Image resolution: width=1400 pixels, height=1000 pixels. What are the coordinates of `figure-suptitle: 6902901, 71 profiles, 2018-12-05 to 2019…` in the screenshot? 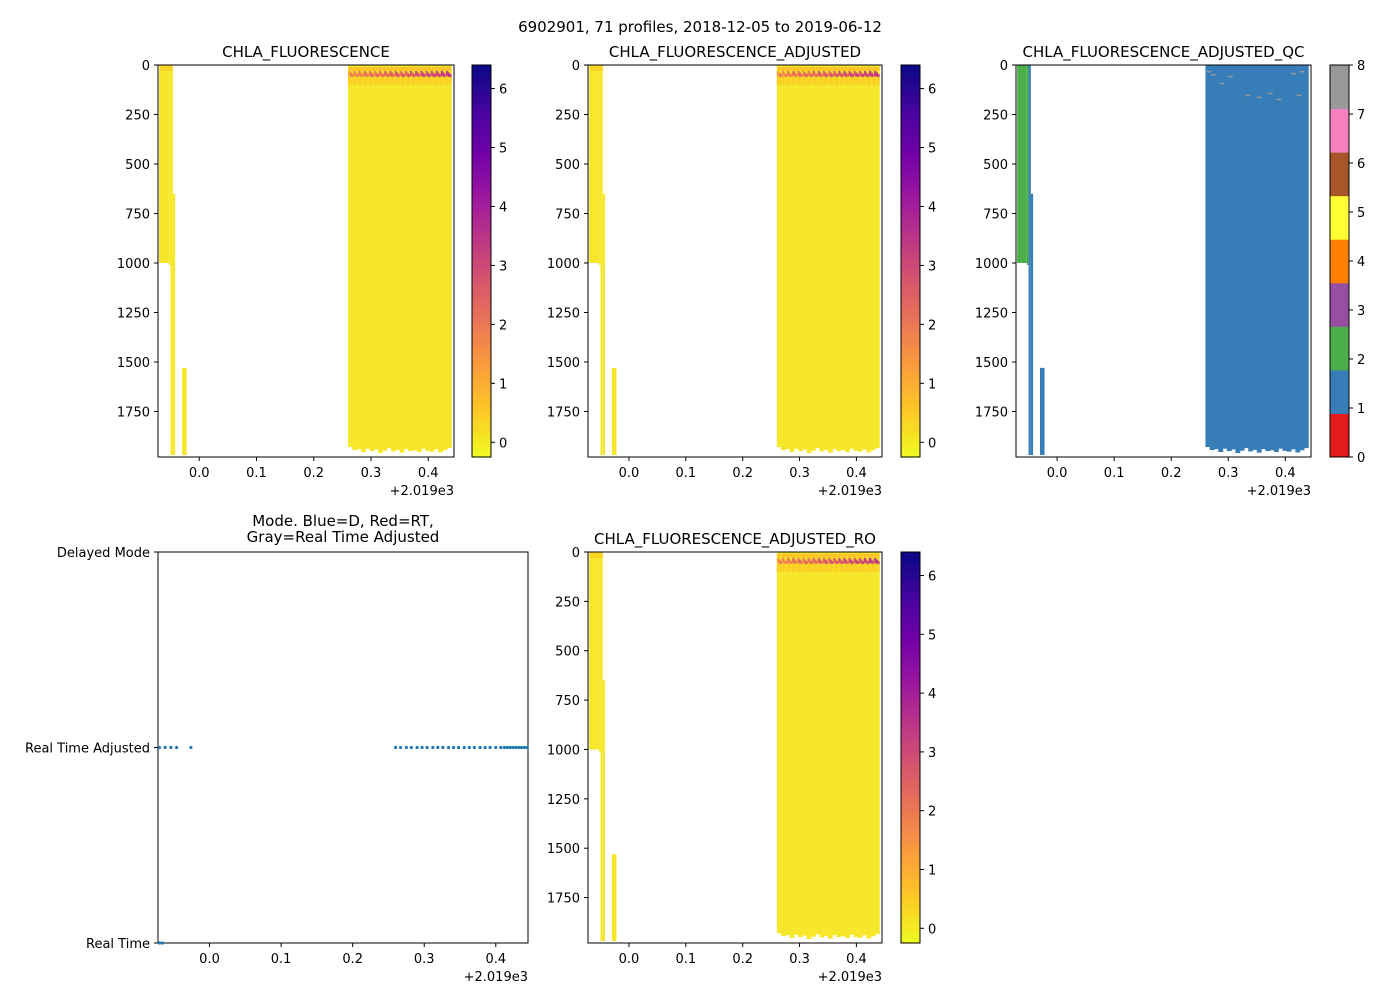 It's located at (700, 27).